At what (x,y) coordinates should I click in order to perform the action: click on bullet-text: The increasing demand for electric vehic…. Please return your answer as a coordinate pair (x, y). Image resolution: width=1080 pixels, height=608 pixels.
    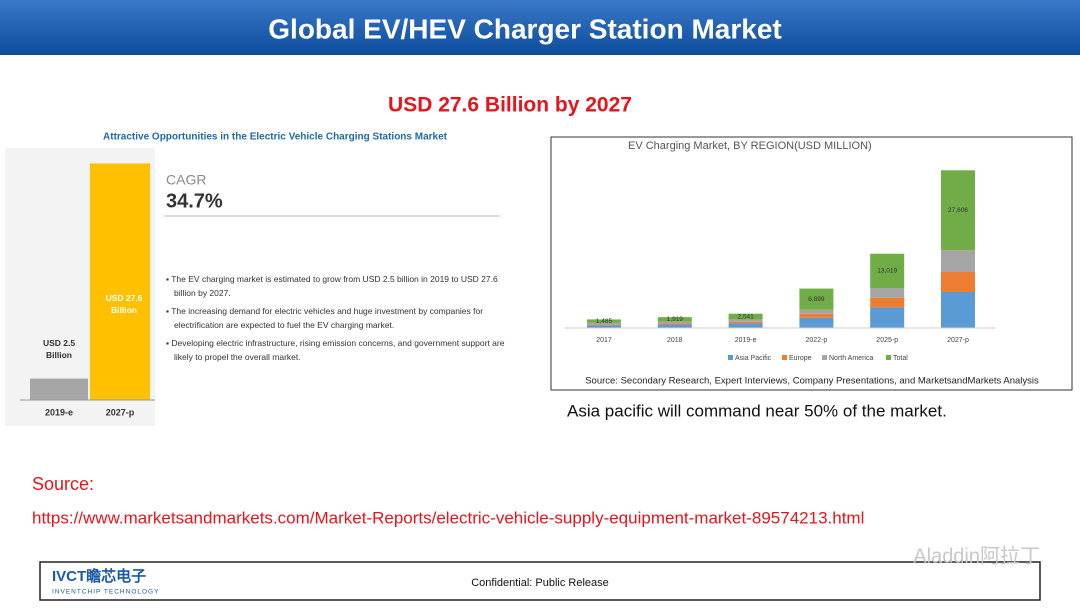
    Looking at the image, I should click on (327, 318).